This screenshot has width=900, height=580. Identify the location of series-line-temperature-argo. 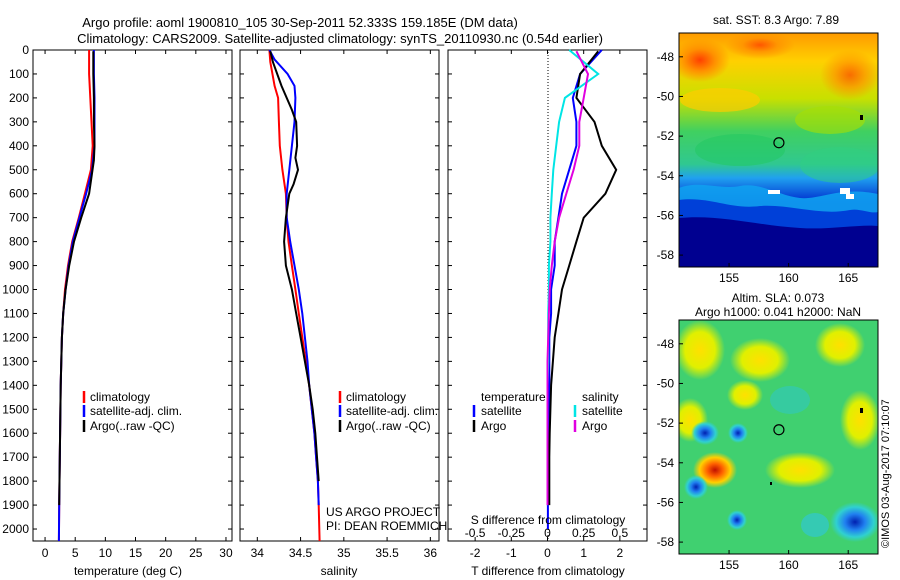
(583, 278).